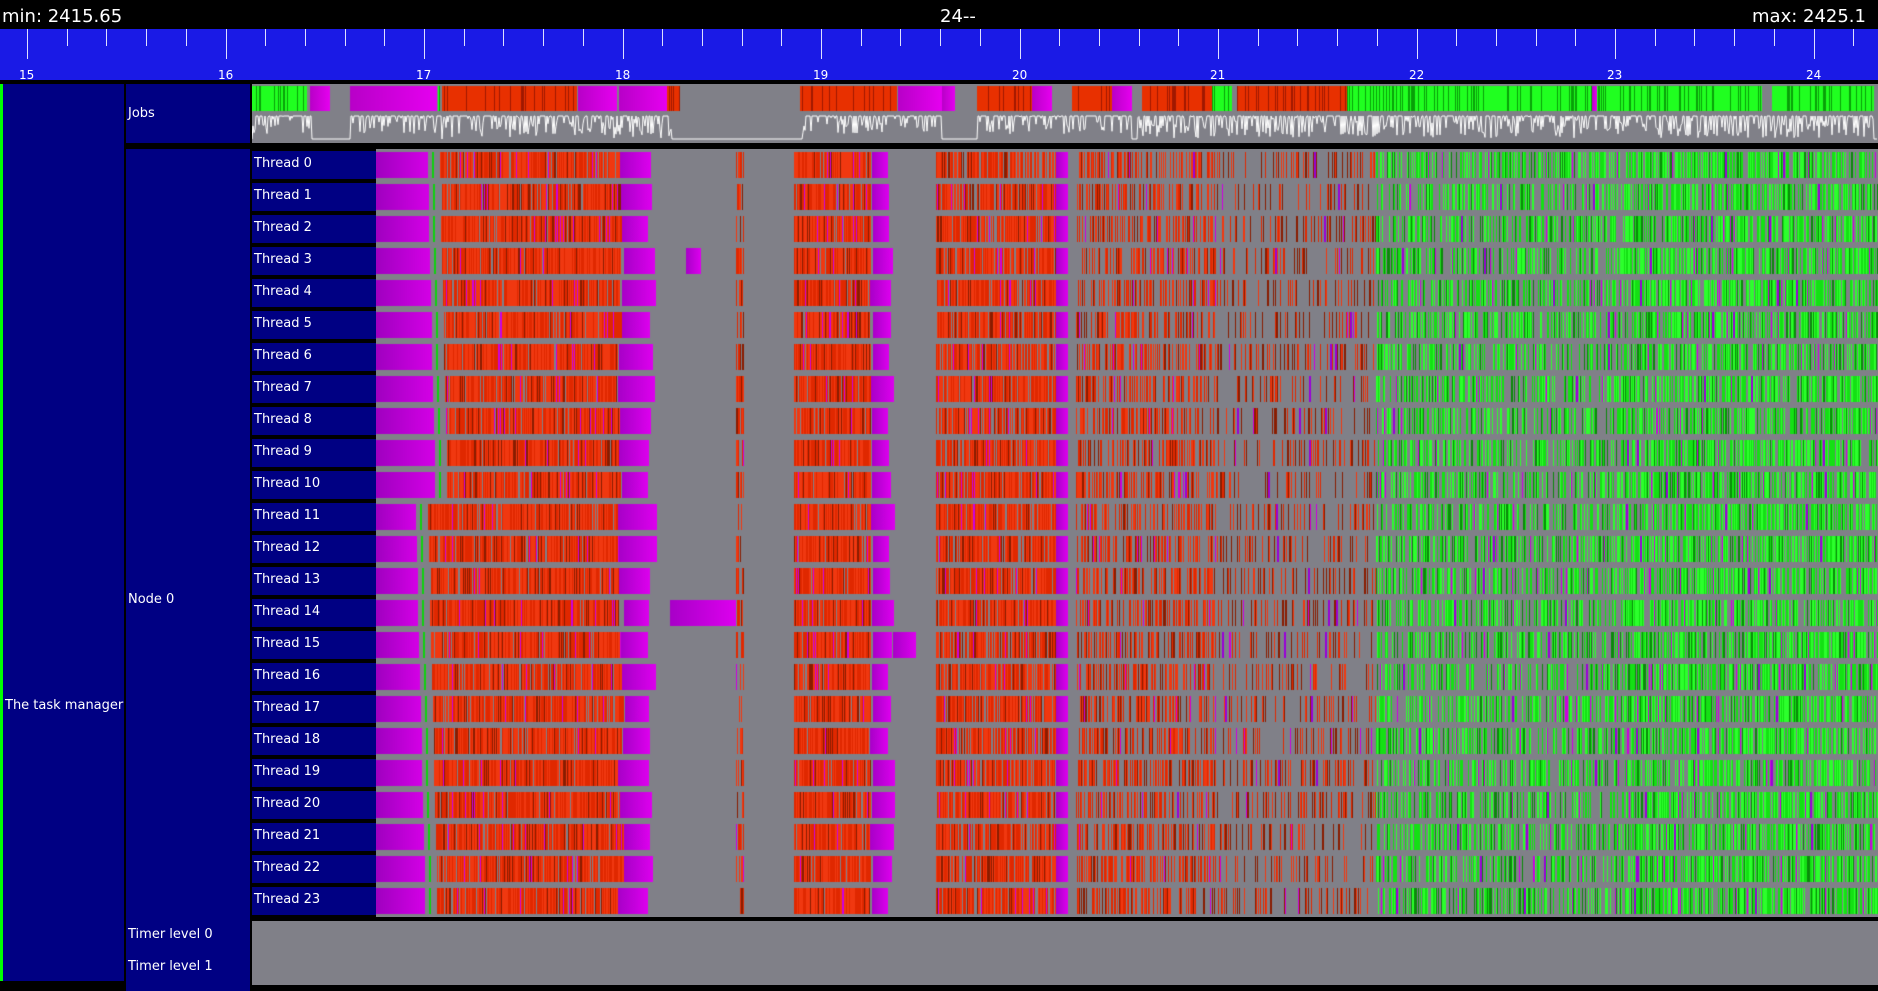  I want to click on thread-label: Thread 16, so click(314, 677).